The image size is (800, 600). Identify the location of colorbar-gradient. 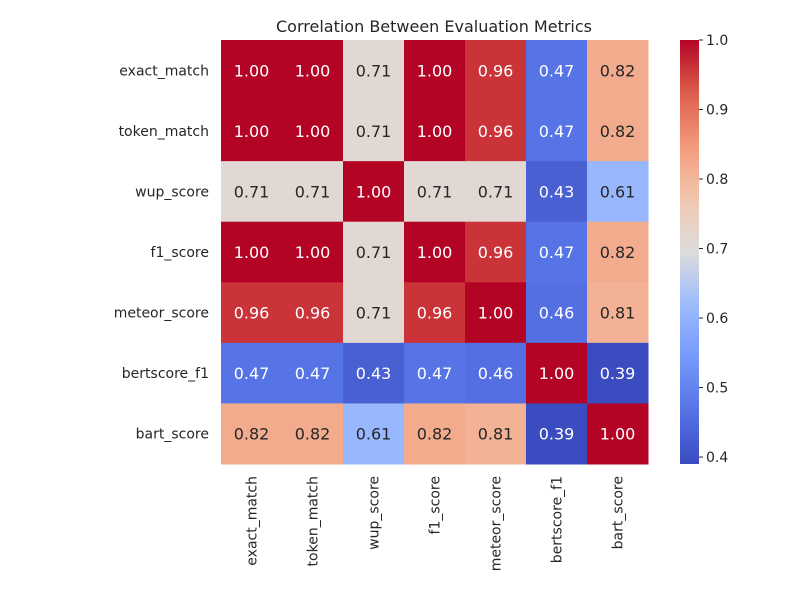
(689, 252).